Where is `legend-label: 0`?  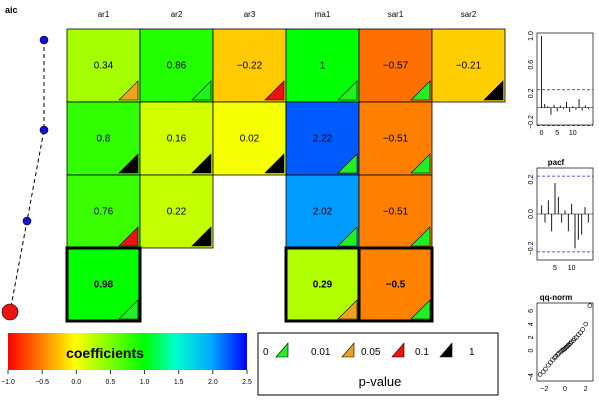 legend-label: 0 is located at coordinates (266, 352).